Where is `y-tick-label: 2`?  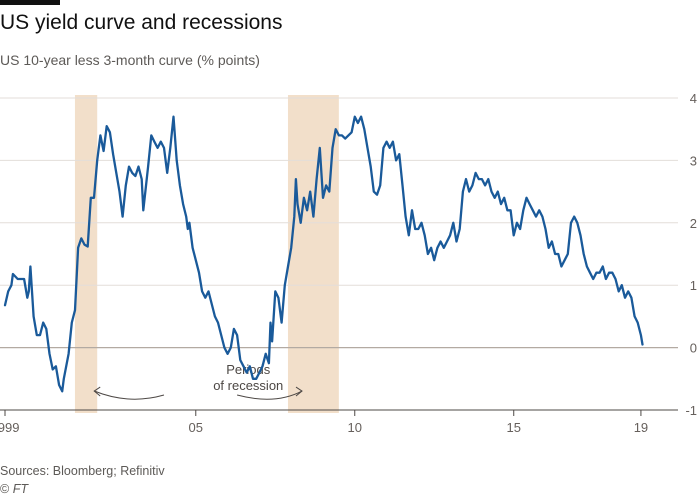
y-tick-label: 2 is located at coordinates (693, 223).